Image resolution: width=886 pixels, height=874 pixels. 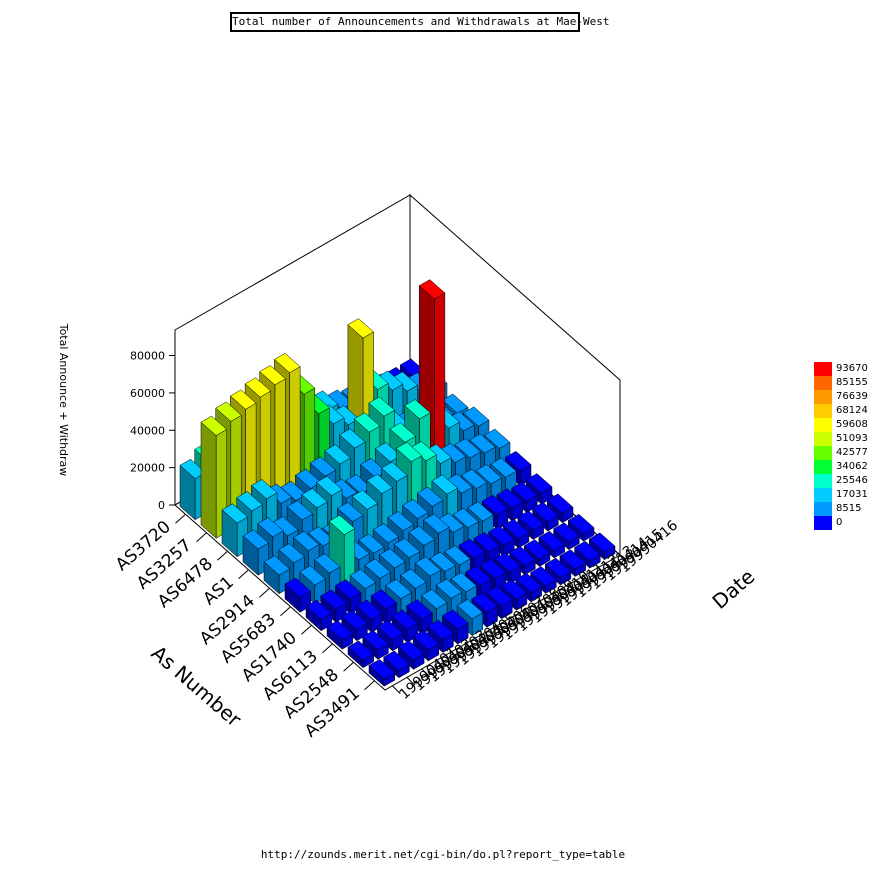 I want to click on y-axis-title: Date, so click(x=734, y=588).